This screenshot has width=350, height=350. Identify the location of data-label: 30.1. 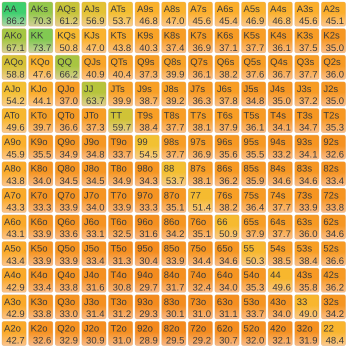
(175, 314).